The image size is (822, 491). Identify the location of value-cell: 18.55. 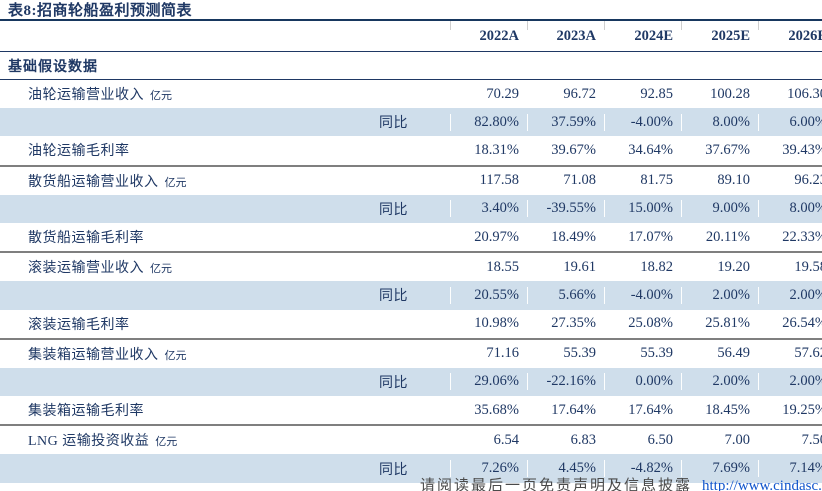
(488, 267).